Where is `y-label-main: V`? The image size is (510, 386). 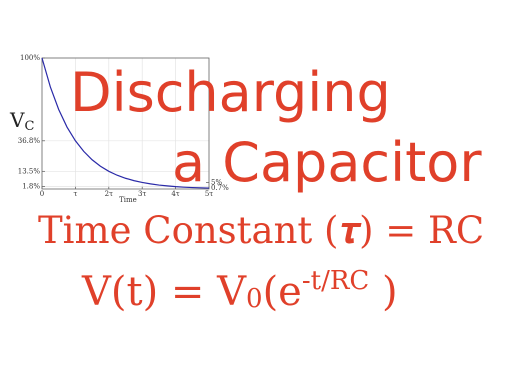 y-label-main: V is located at coordinates (17, 120).